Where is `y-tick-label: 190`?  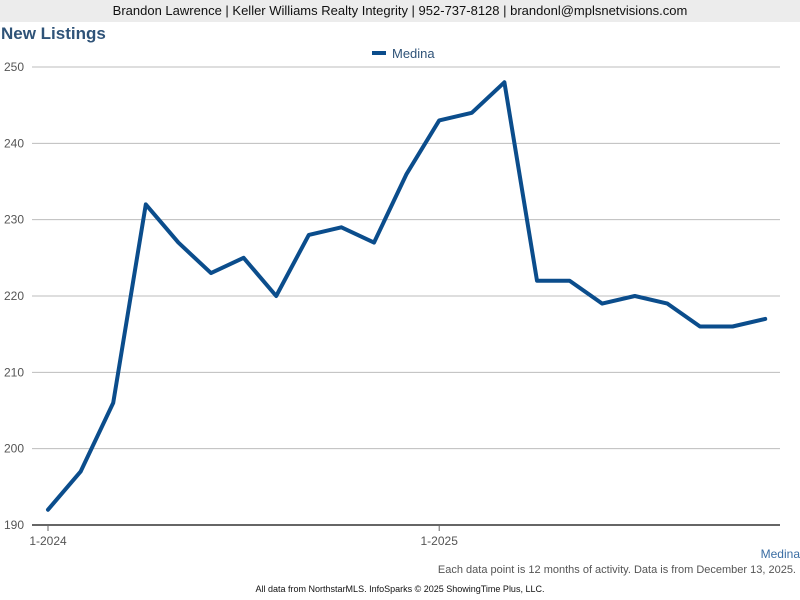
y-tick-label: 190 is located at coordinates (14, 525).